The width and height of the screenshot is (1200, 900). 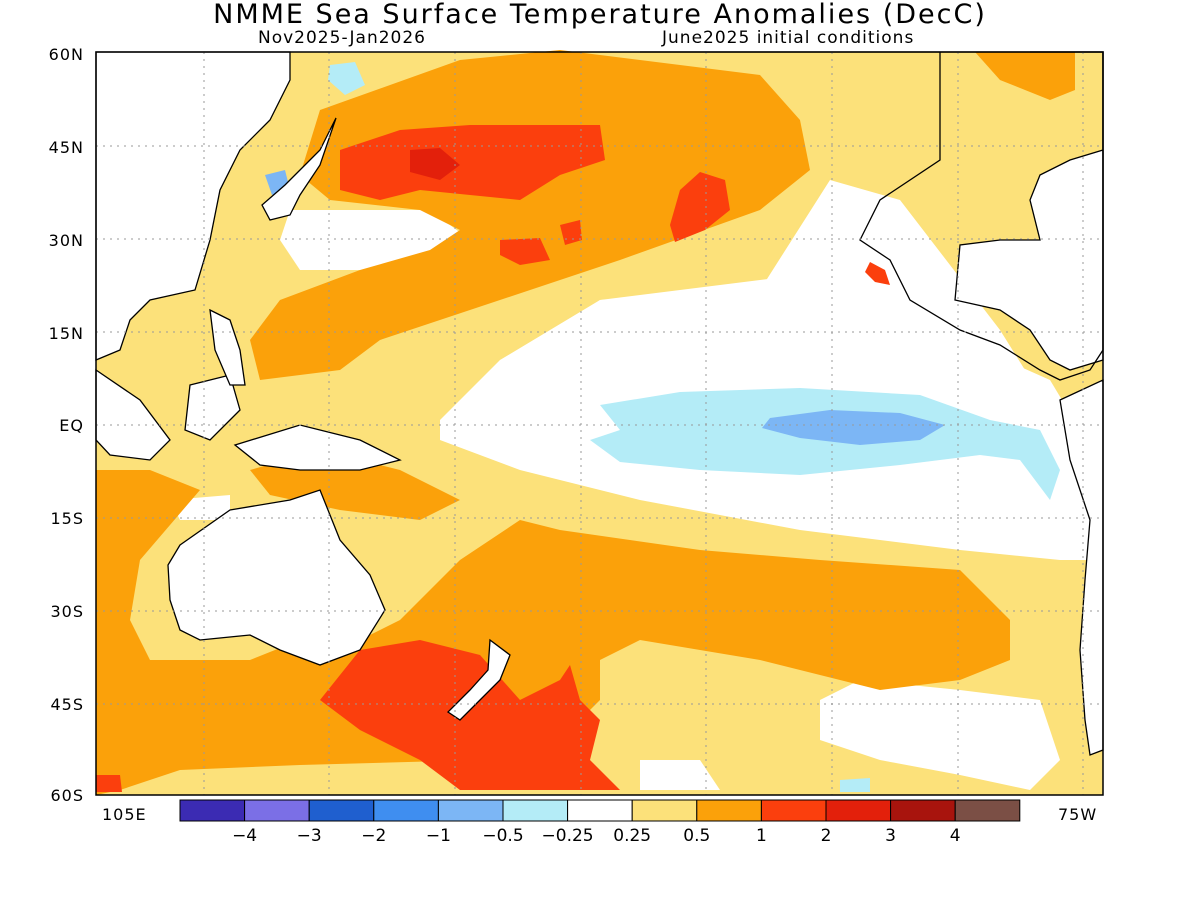 What do you see at coordinates (245, 836) in the screenshot?
I see `colorbar-tick-label: −4` at bounding box center [245, 836].